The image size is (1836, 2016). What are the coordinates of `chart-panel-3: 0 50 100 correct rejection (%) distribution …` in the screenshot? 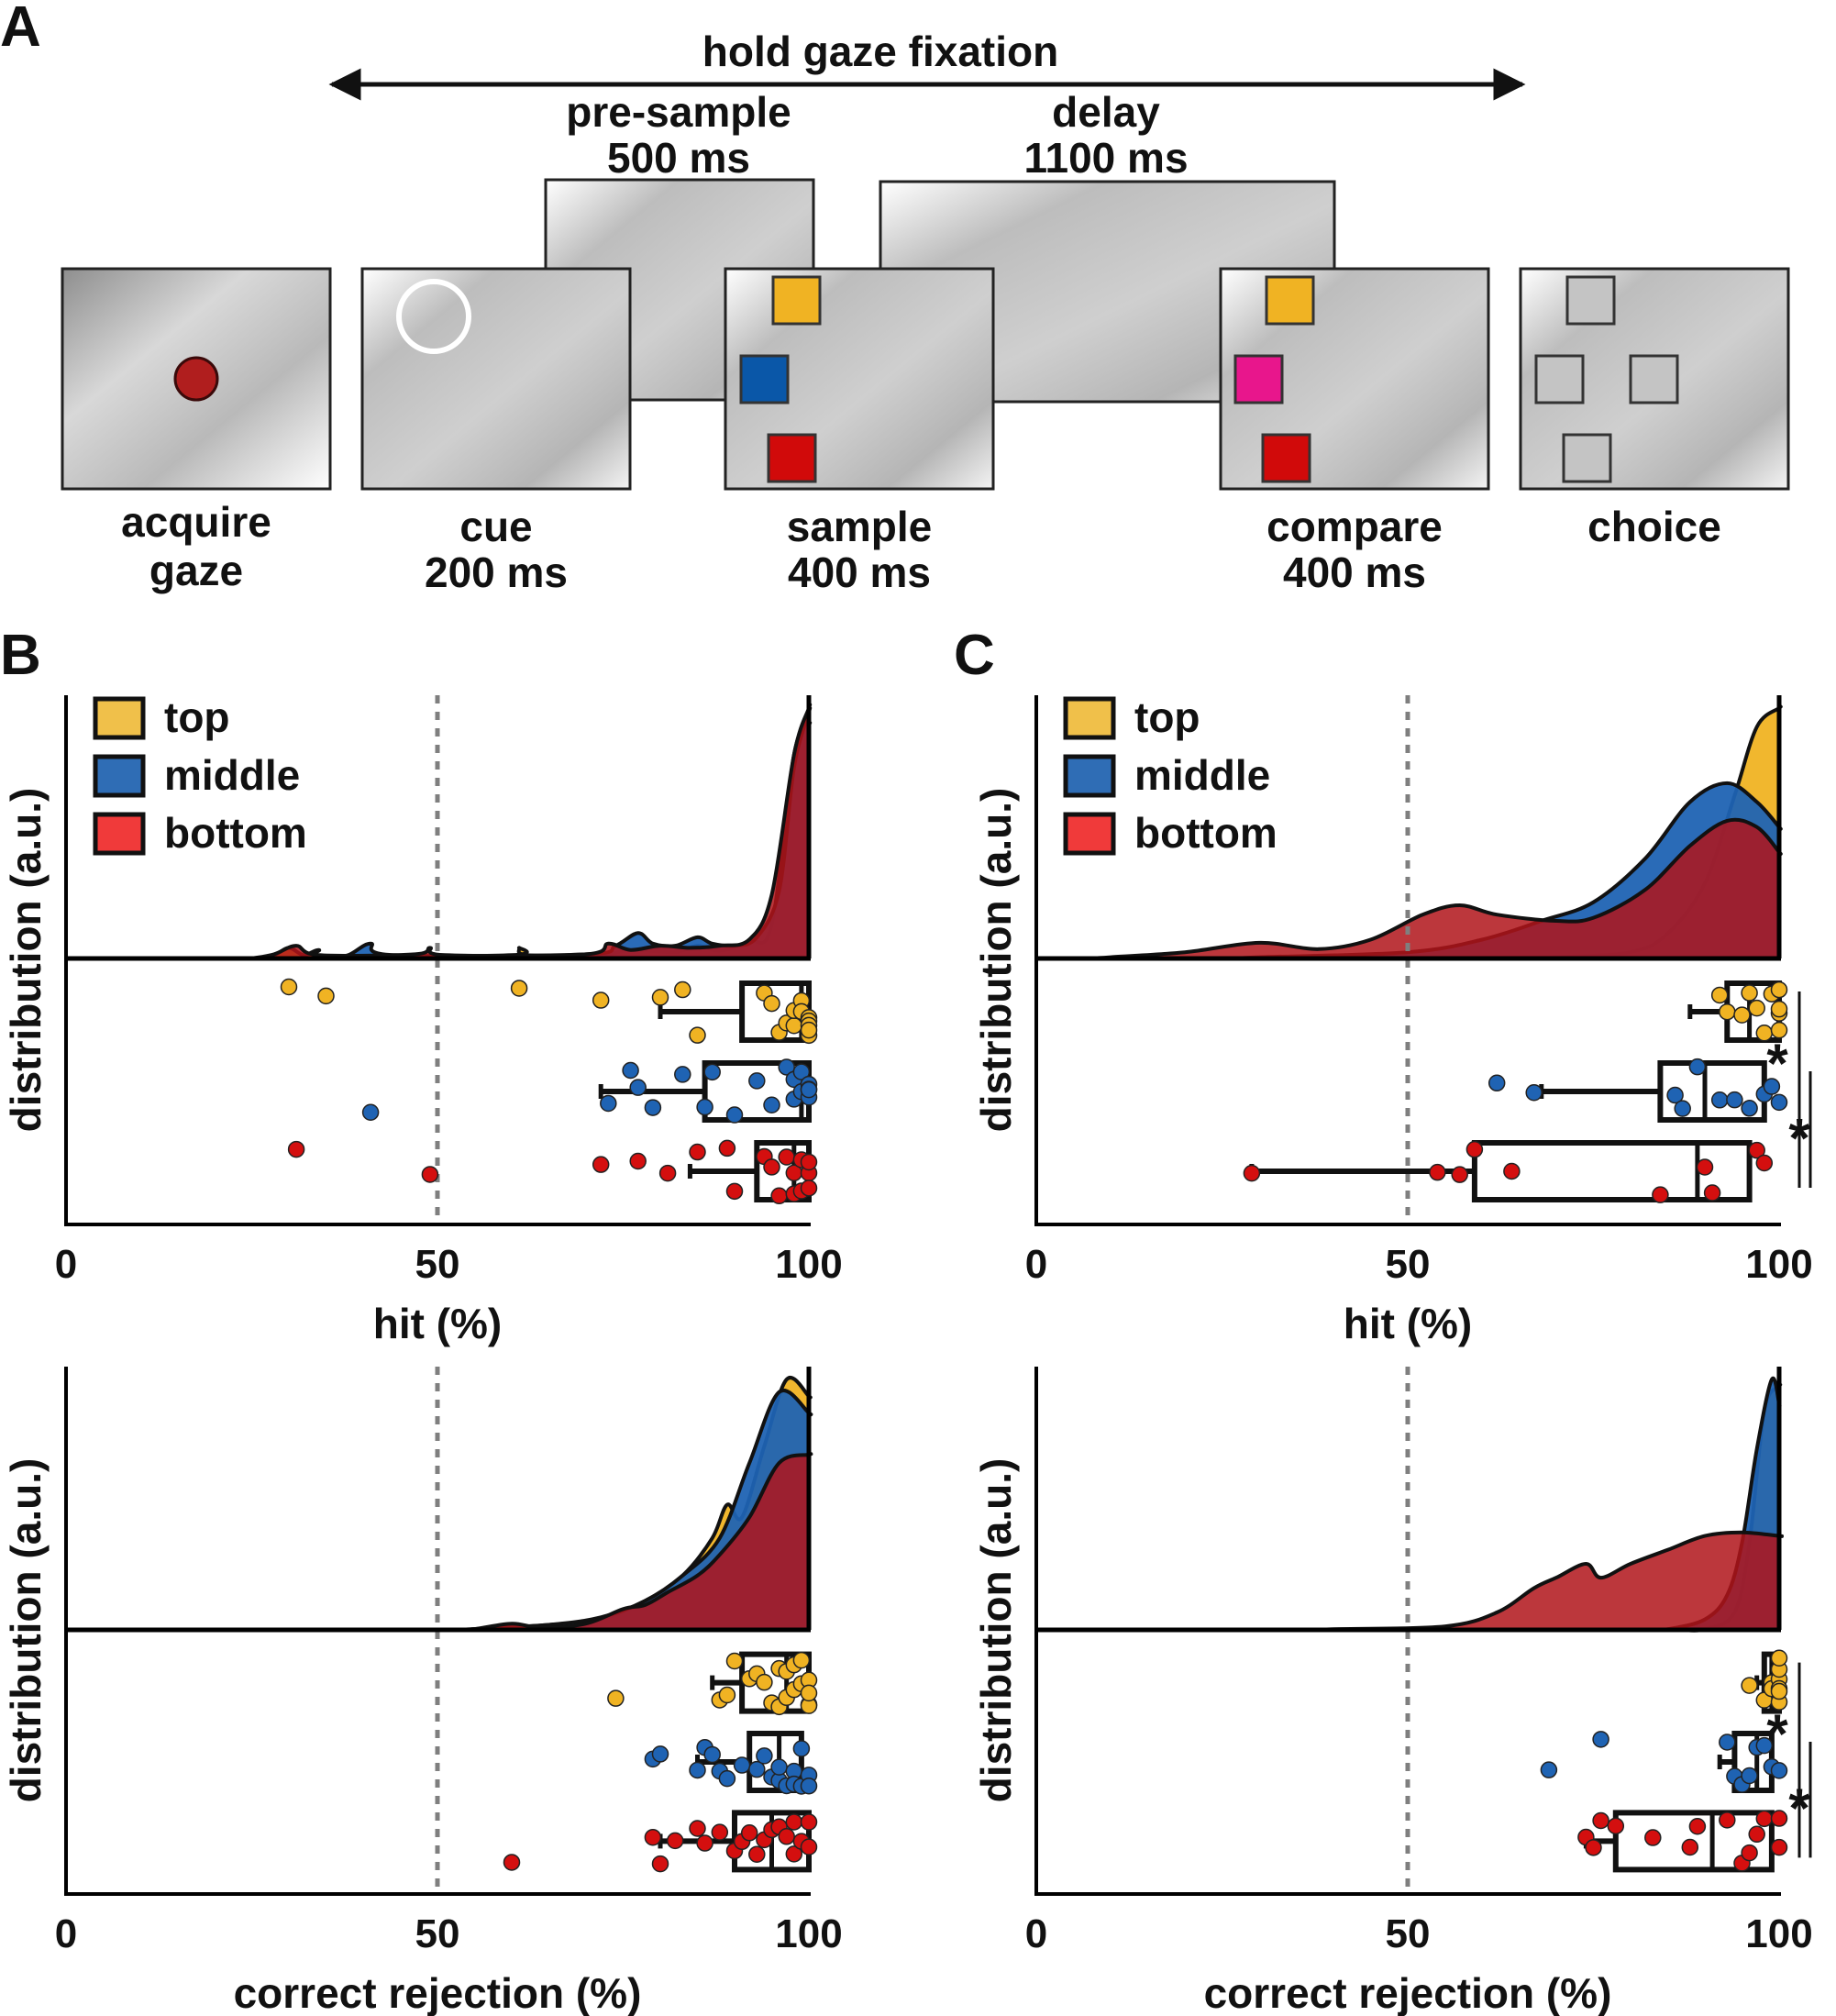 It's located at (423, 1691).